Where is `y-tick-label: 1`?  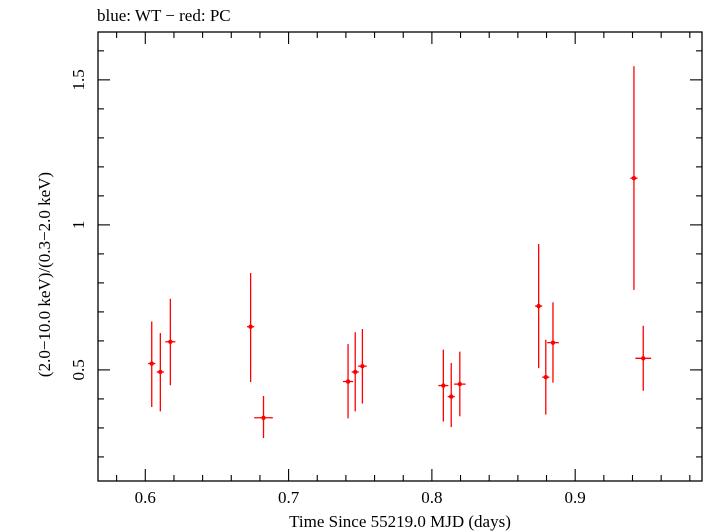
y-tick-label: 1 is located at coordinates (78, 225).